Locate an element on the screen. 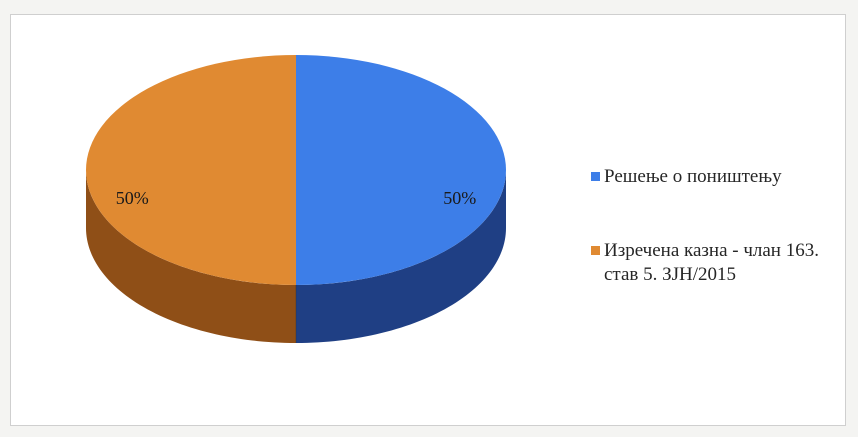 The width and height of the screenshot is (858, 437). legend-label-annulment: Решење о поништењу is located at coordinates (693, 176).